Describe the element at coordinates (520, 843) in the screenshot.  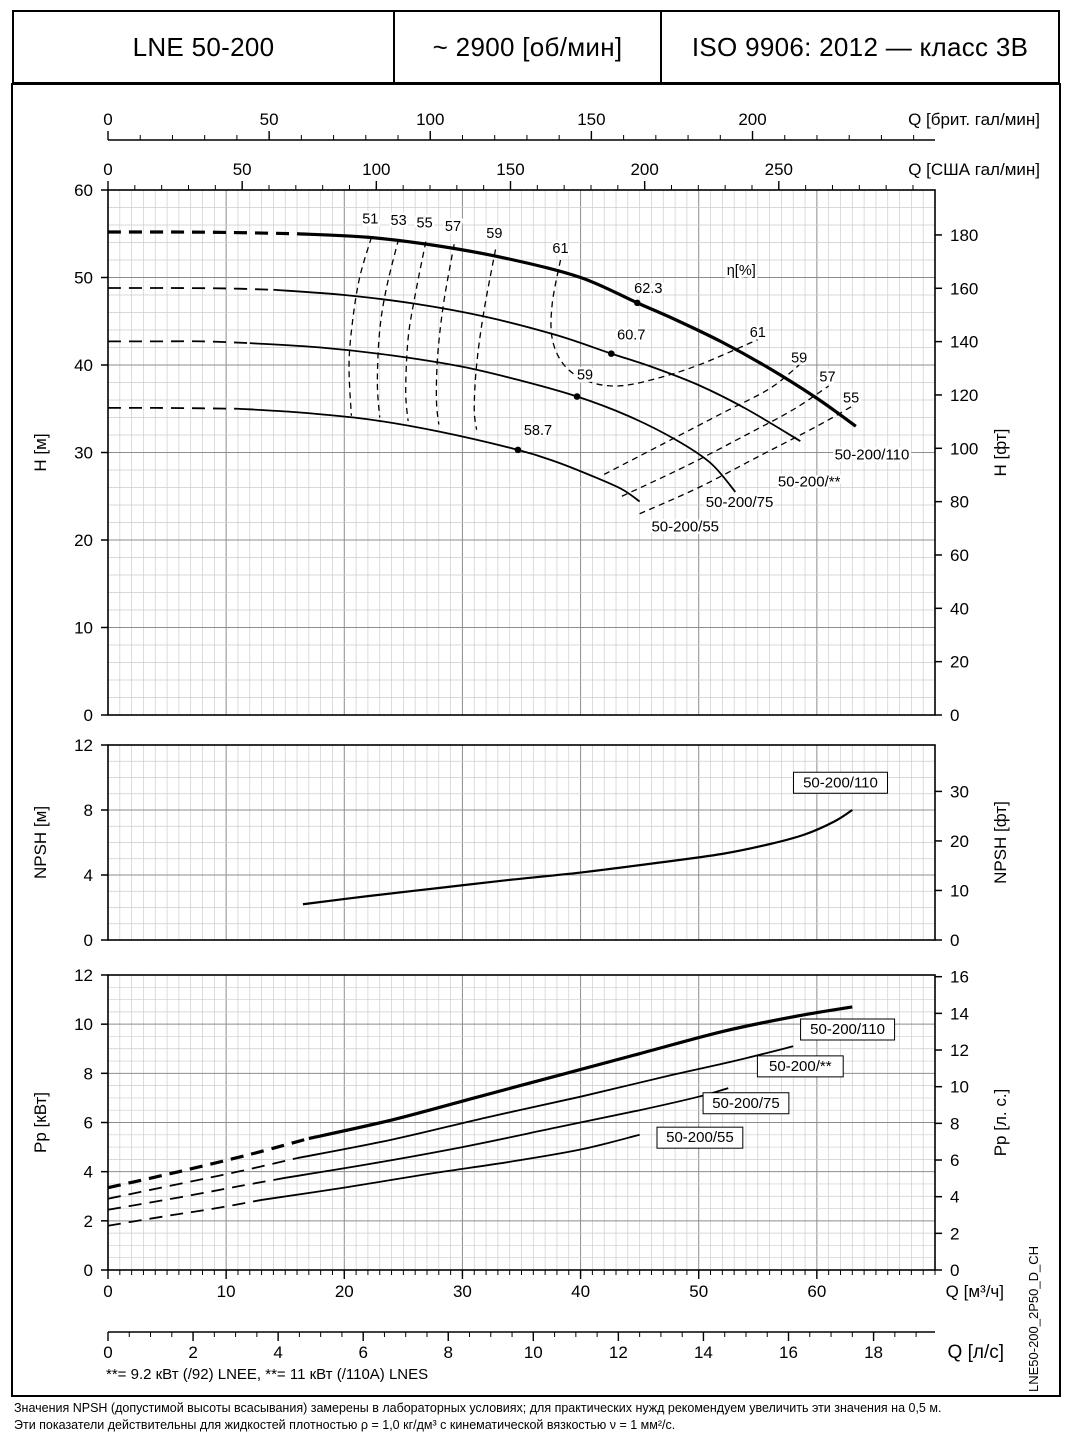
I see `npsh-chart: 0 4 8 12 0 10 20 30 NPSH [м] NPSH [фт] 50-200/110` at that location.